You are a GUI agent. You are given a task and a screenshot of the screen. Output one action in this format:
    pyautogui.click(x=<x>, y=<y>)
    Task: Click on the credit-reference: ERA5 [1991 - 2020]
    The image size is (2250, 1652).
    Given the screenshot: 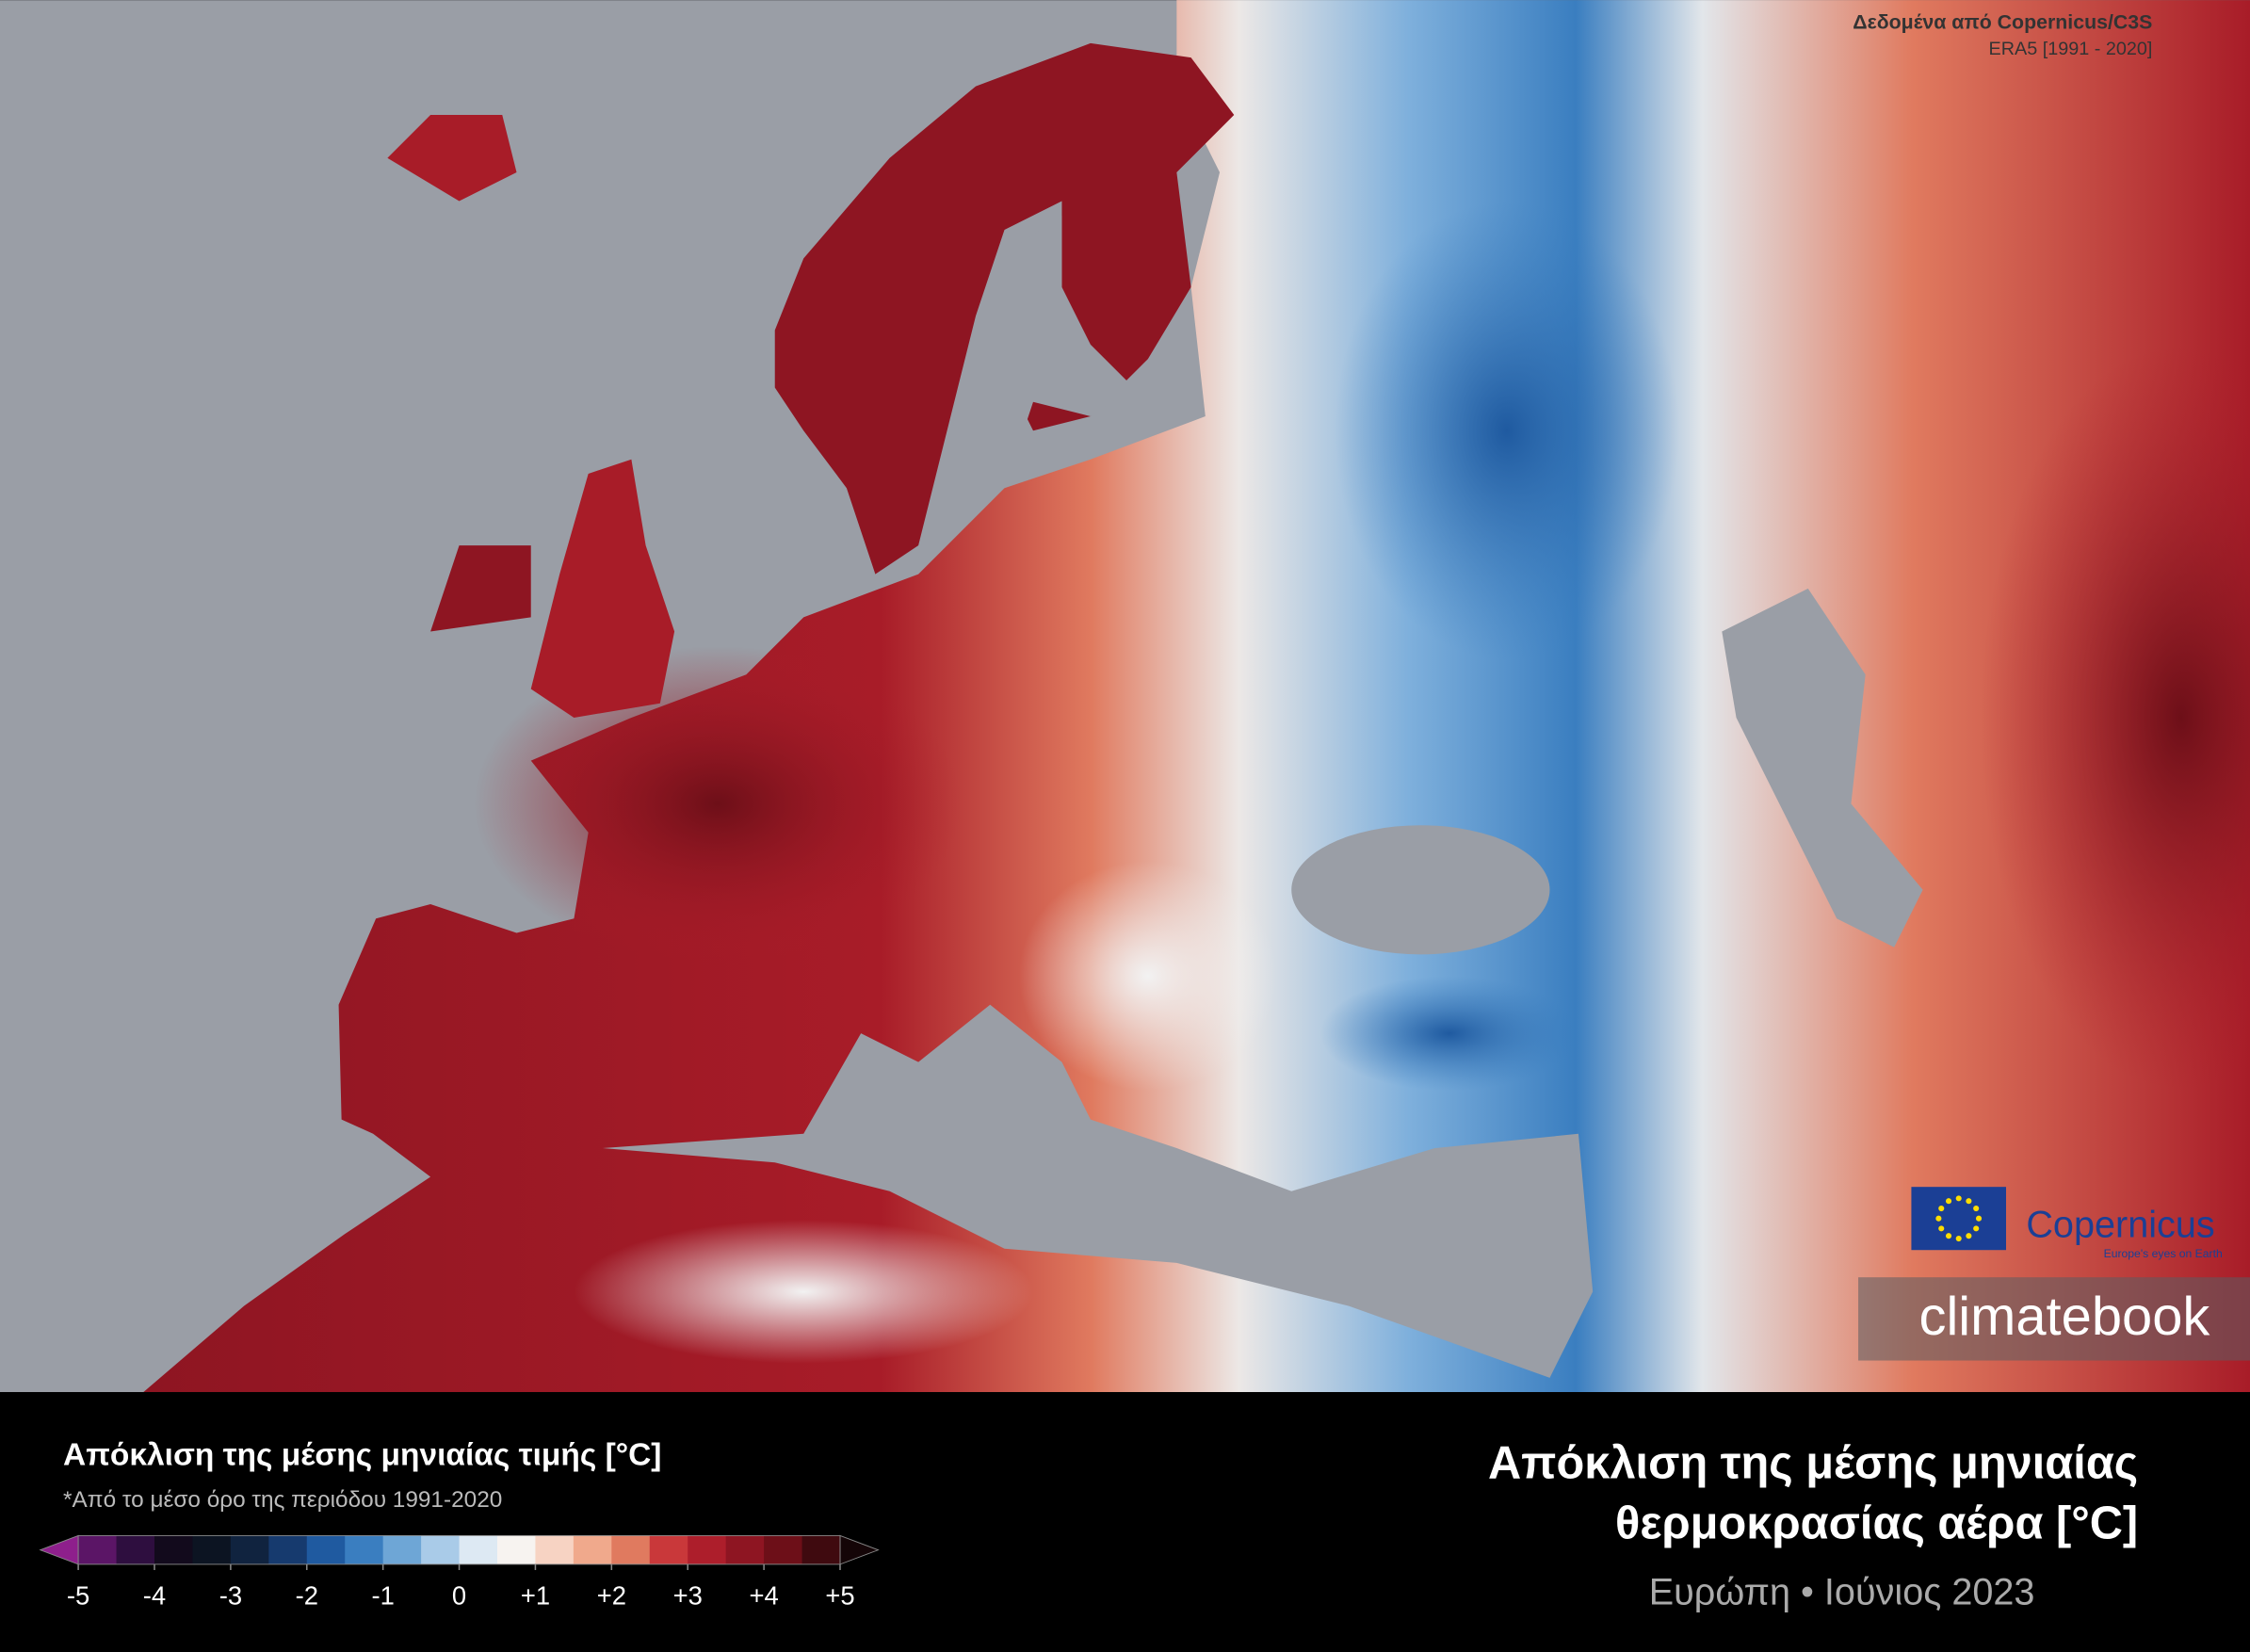 What is the action you would take?
    pyautogui.click(x=2071, y=49)
    